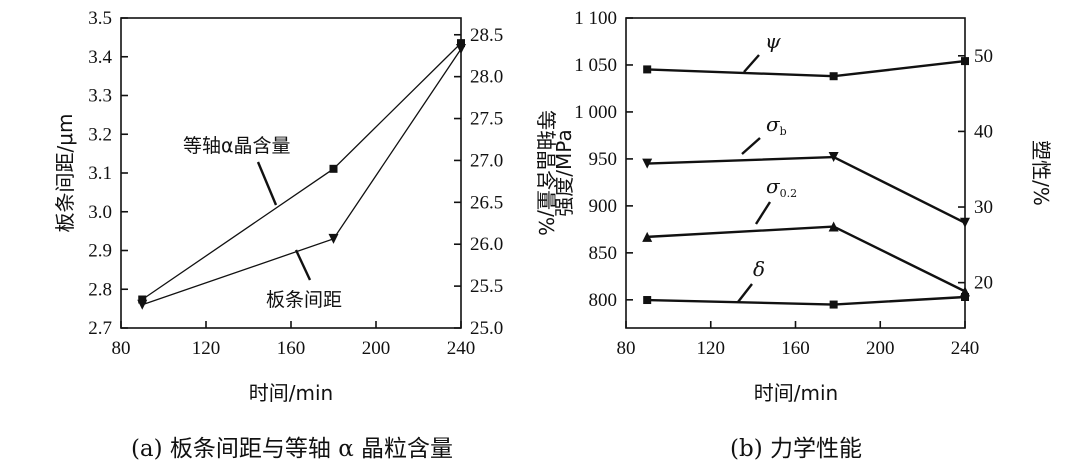 The image size is (1070, 472). I want to click on chart-b-ylabel-left: 强度/MPa, so click(564, 172).